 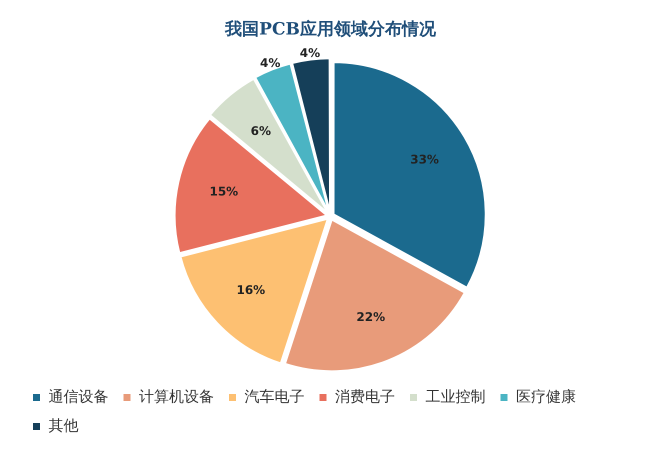 What do you see at coordinates (78, 396) in the screenshot?
I see `legend-label: 通信设备` at bounding box center [78, 396].